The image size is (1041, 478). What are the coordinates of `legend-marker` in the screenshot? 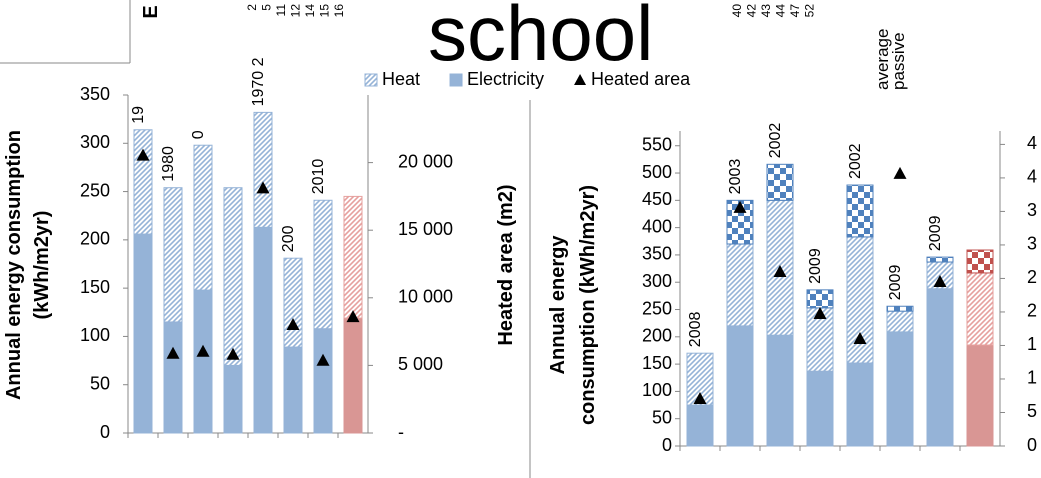 It's located at (580, 79).